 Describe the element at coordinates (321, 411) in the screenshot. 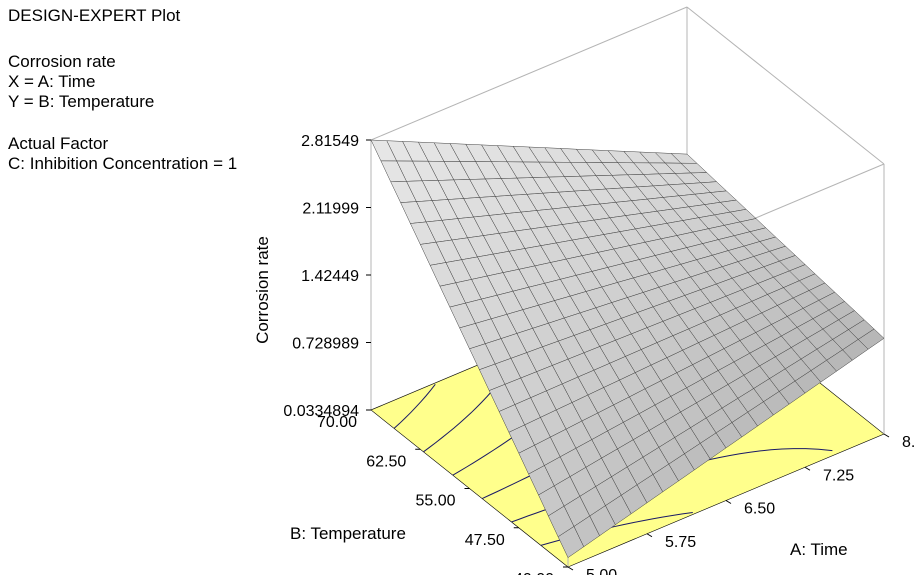

I see `z-tick-label: 0.0334894` at that location.